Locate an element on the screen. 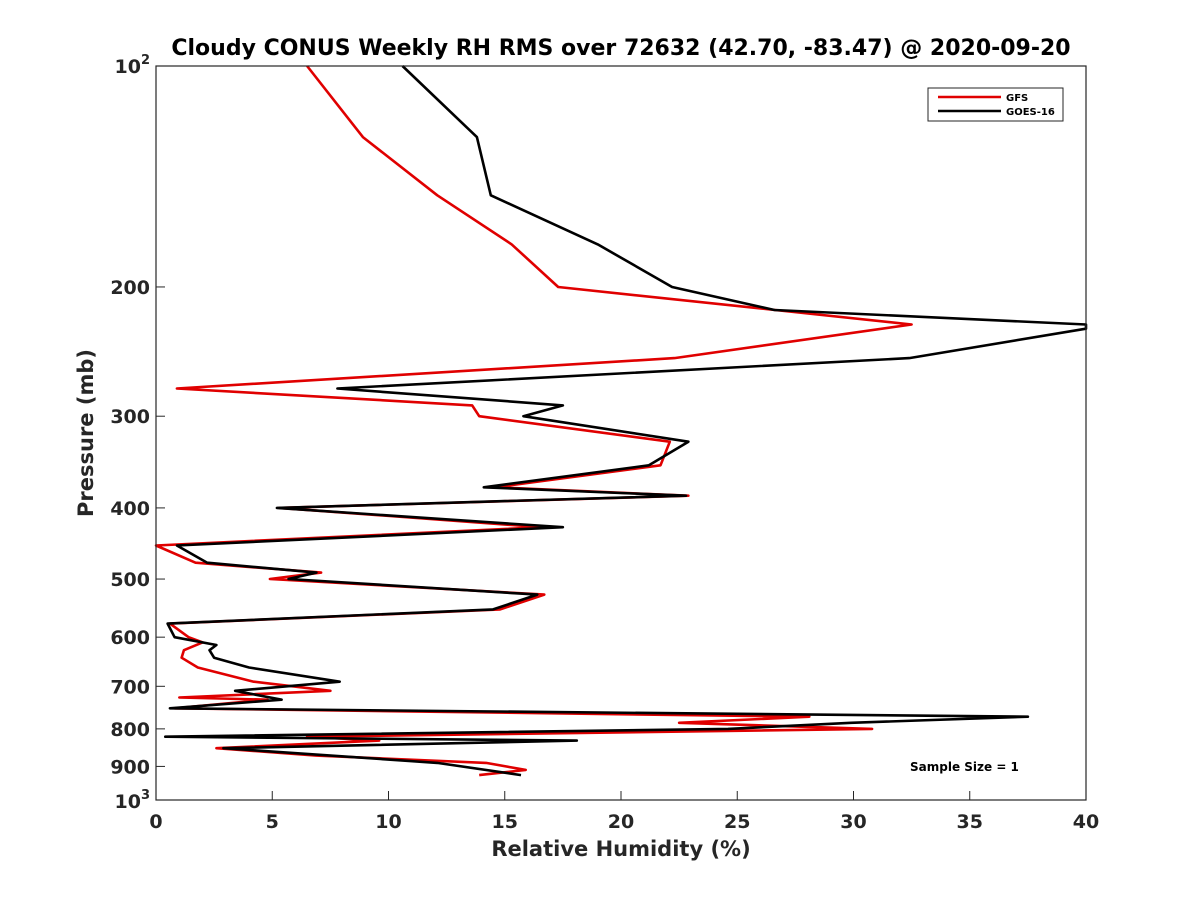  x-tick-label: 30 is located at coordinates (853, 822).